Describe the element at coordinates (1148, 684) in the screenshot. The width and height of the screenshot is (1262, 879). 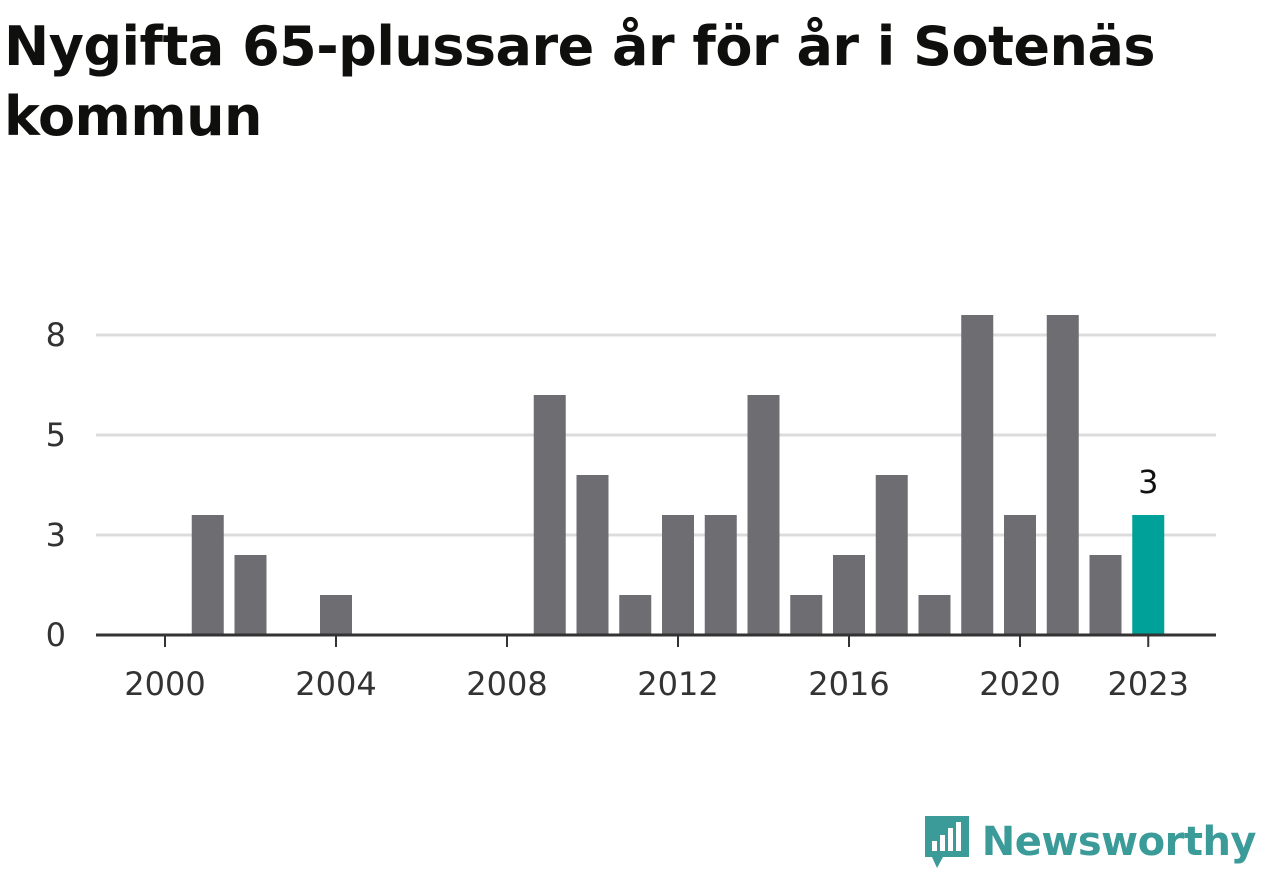
I see `x-tick-label: 2023` at that location.